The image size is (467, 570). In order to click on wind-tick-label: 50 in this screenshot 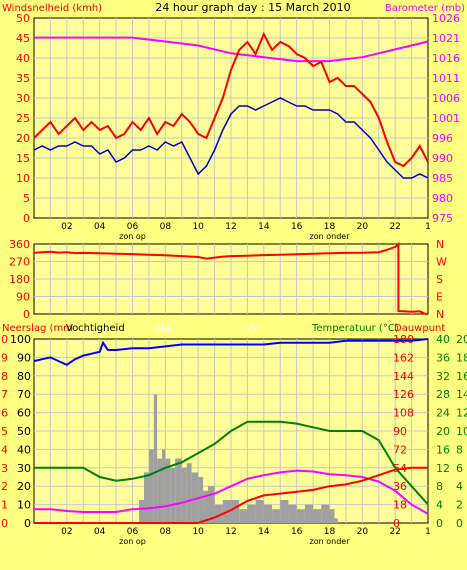, I will do `click(23, 18)`.